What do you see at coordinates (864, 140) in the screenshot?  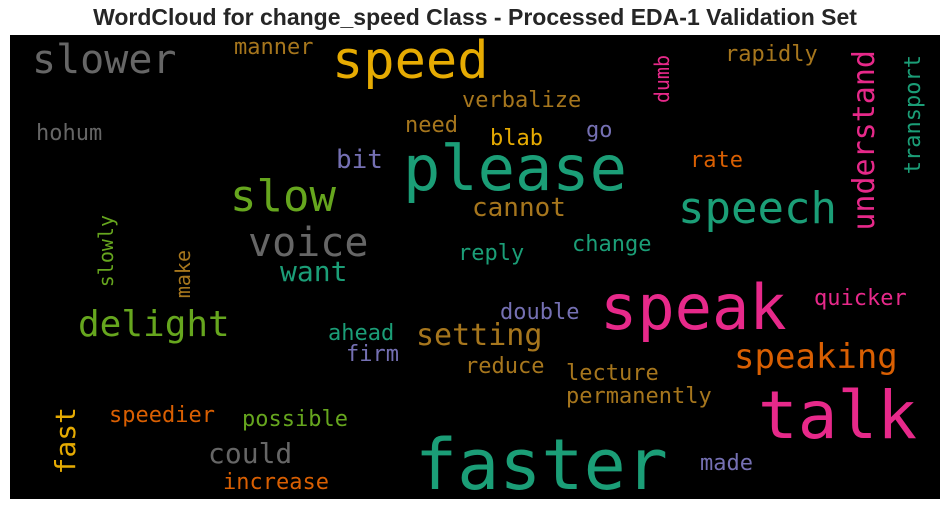 I see `word-understand: understand` at bounding box center [864, 140].